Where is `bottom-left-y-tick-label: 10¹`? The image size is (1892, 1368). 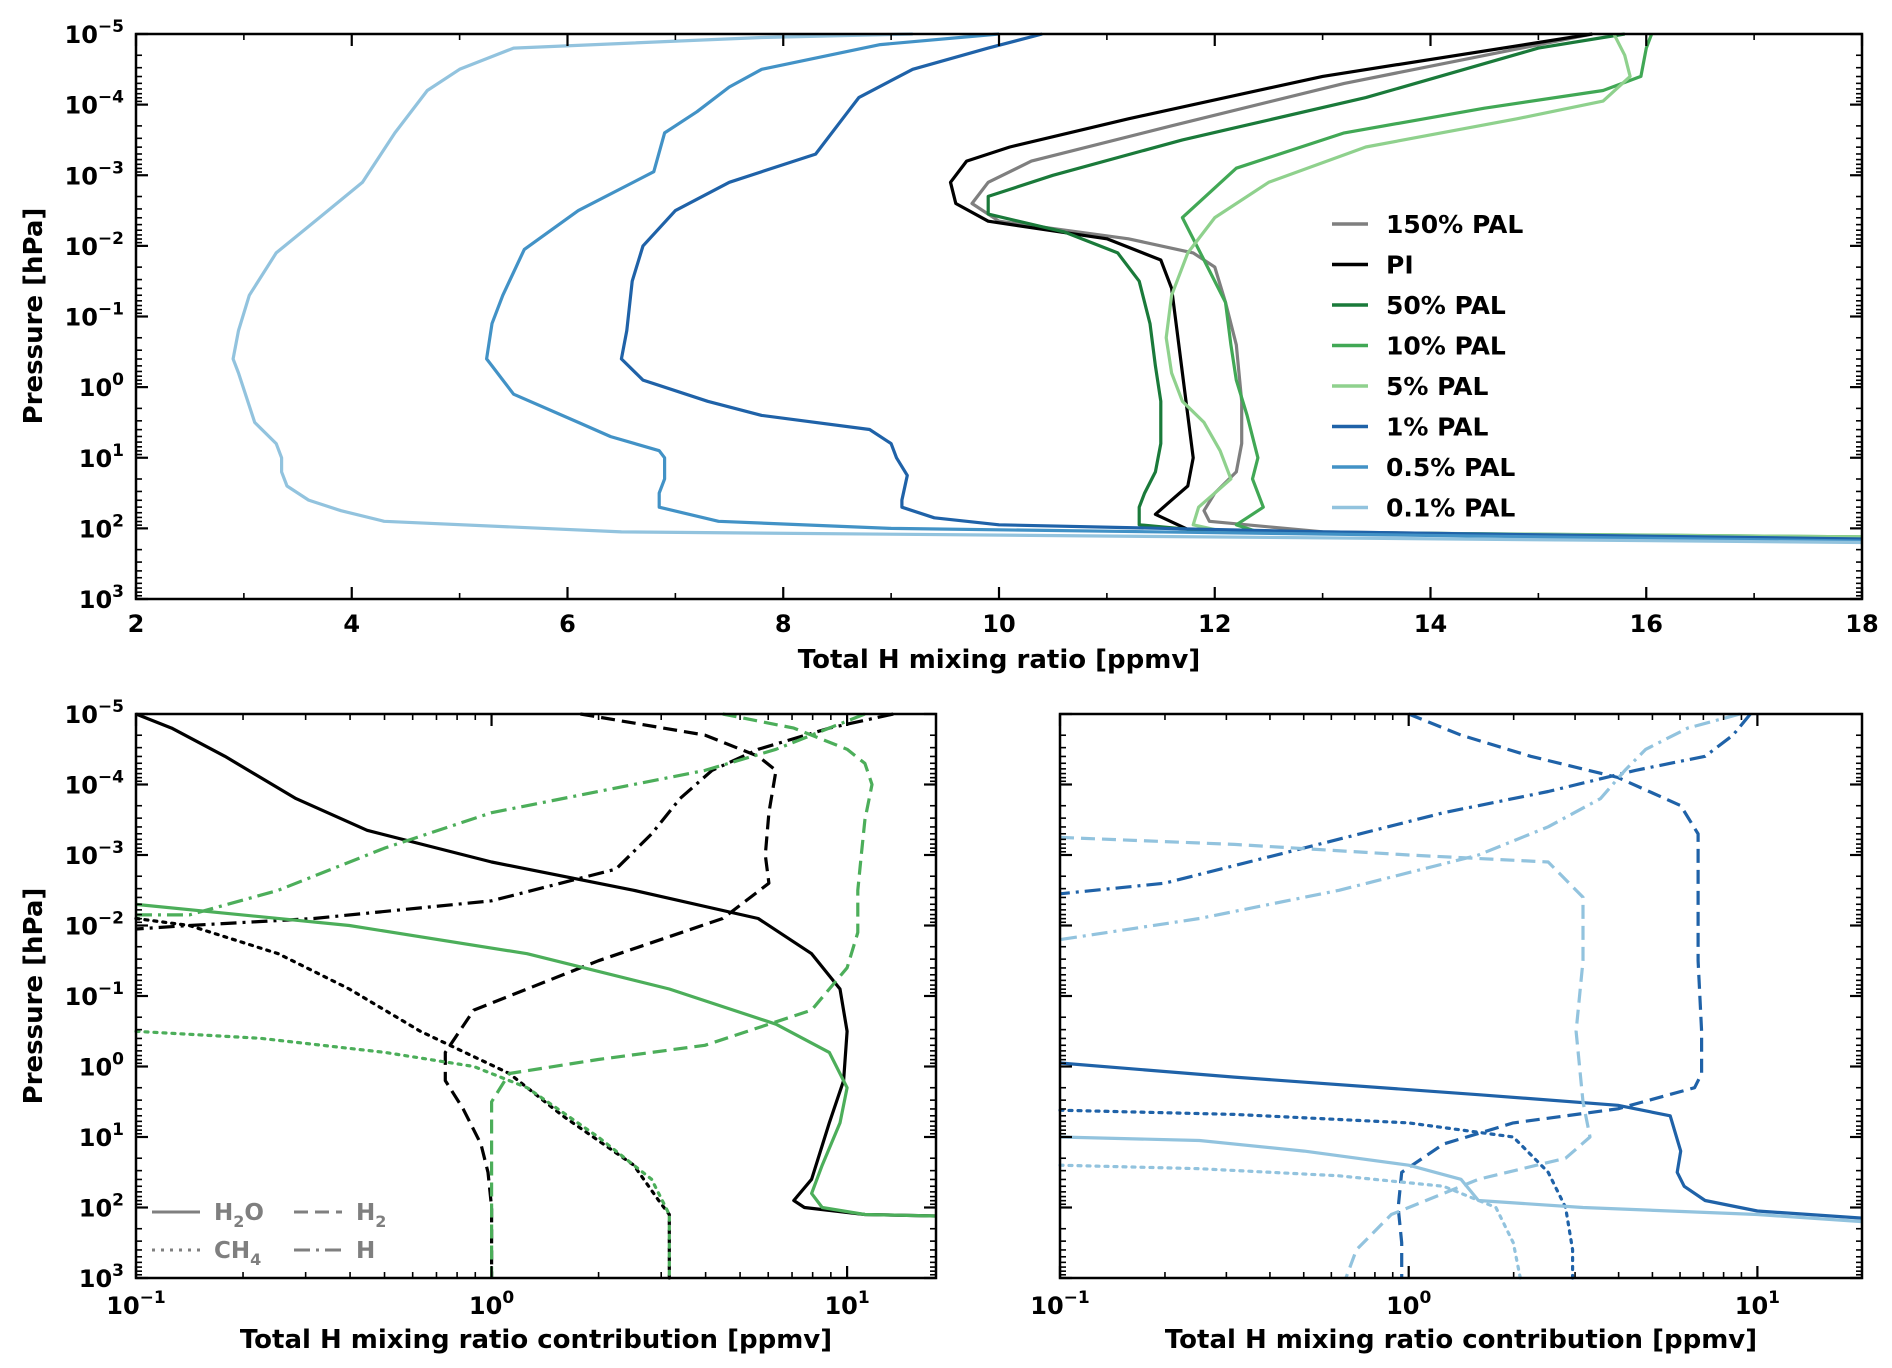
bottom-left-y-tick-label: 10¹ is located at coordinates (101, 1136).